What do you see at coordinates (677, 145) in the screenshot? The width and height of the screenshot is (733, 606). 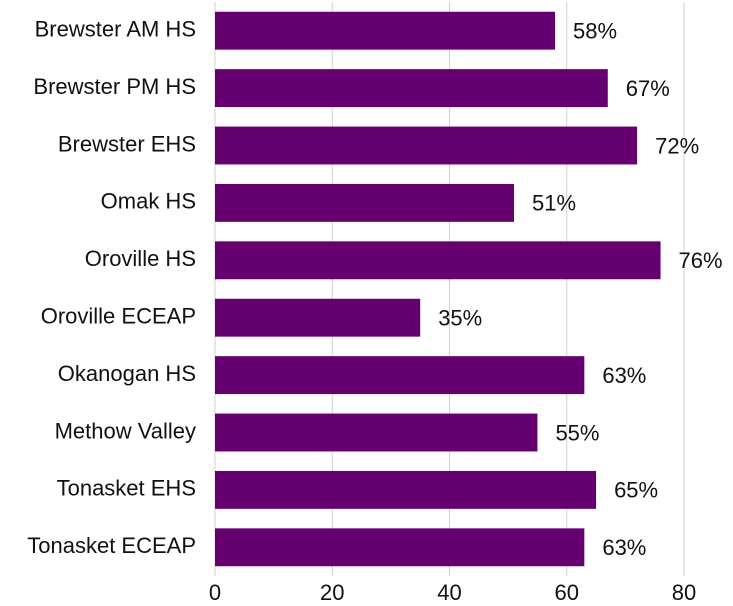 I see `data-label: 72%` at bounding box center [677, 145].